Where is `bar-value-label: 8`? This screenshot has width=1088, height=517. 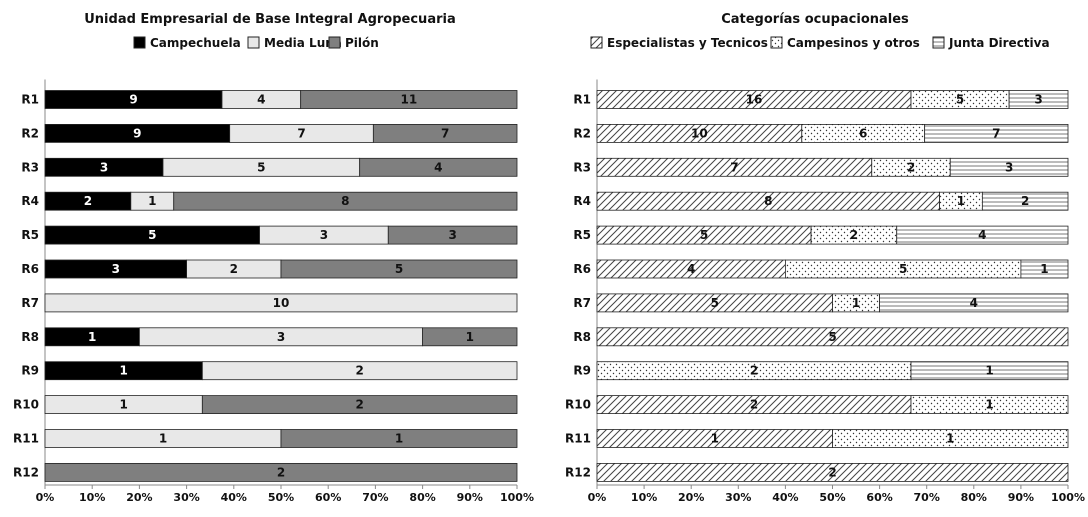 bar-value-label: 8 is located at coordinates (345, 201).